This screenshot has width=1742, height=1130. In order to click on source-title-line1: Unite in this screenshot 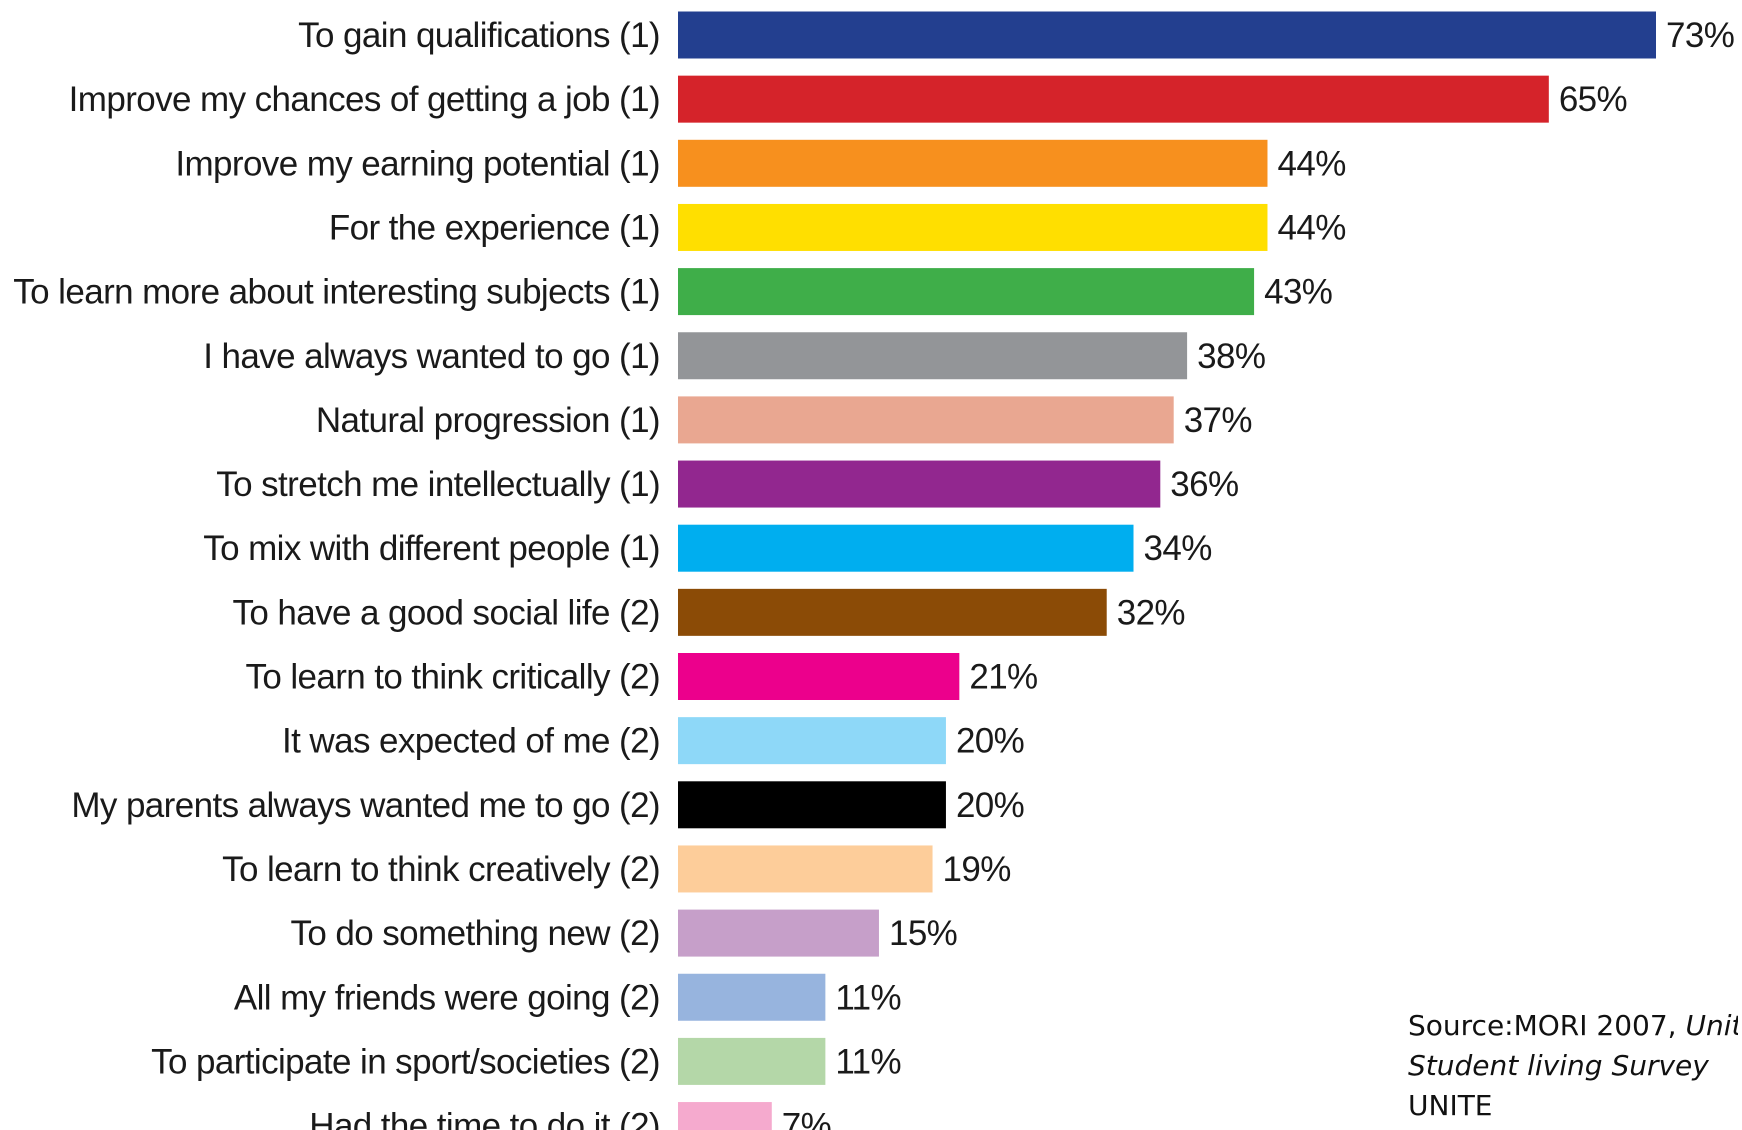, I will do `click(1711, 1025)`.